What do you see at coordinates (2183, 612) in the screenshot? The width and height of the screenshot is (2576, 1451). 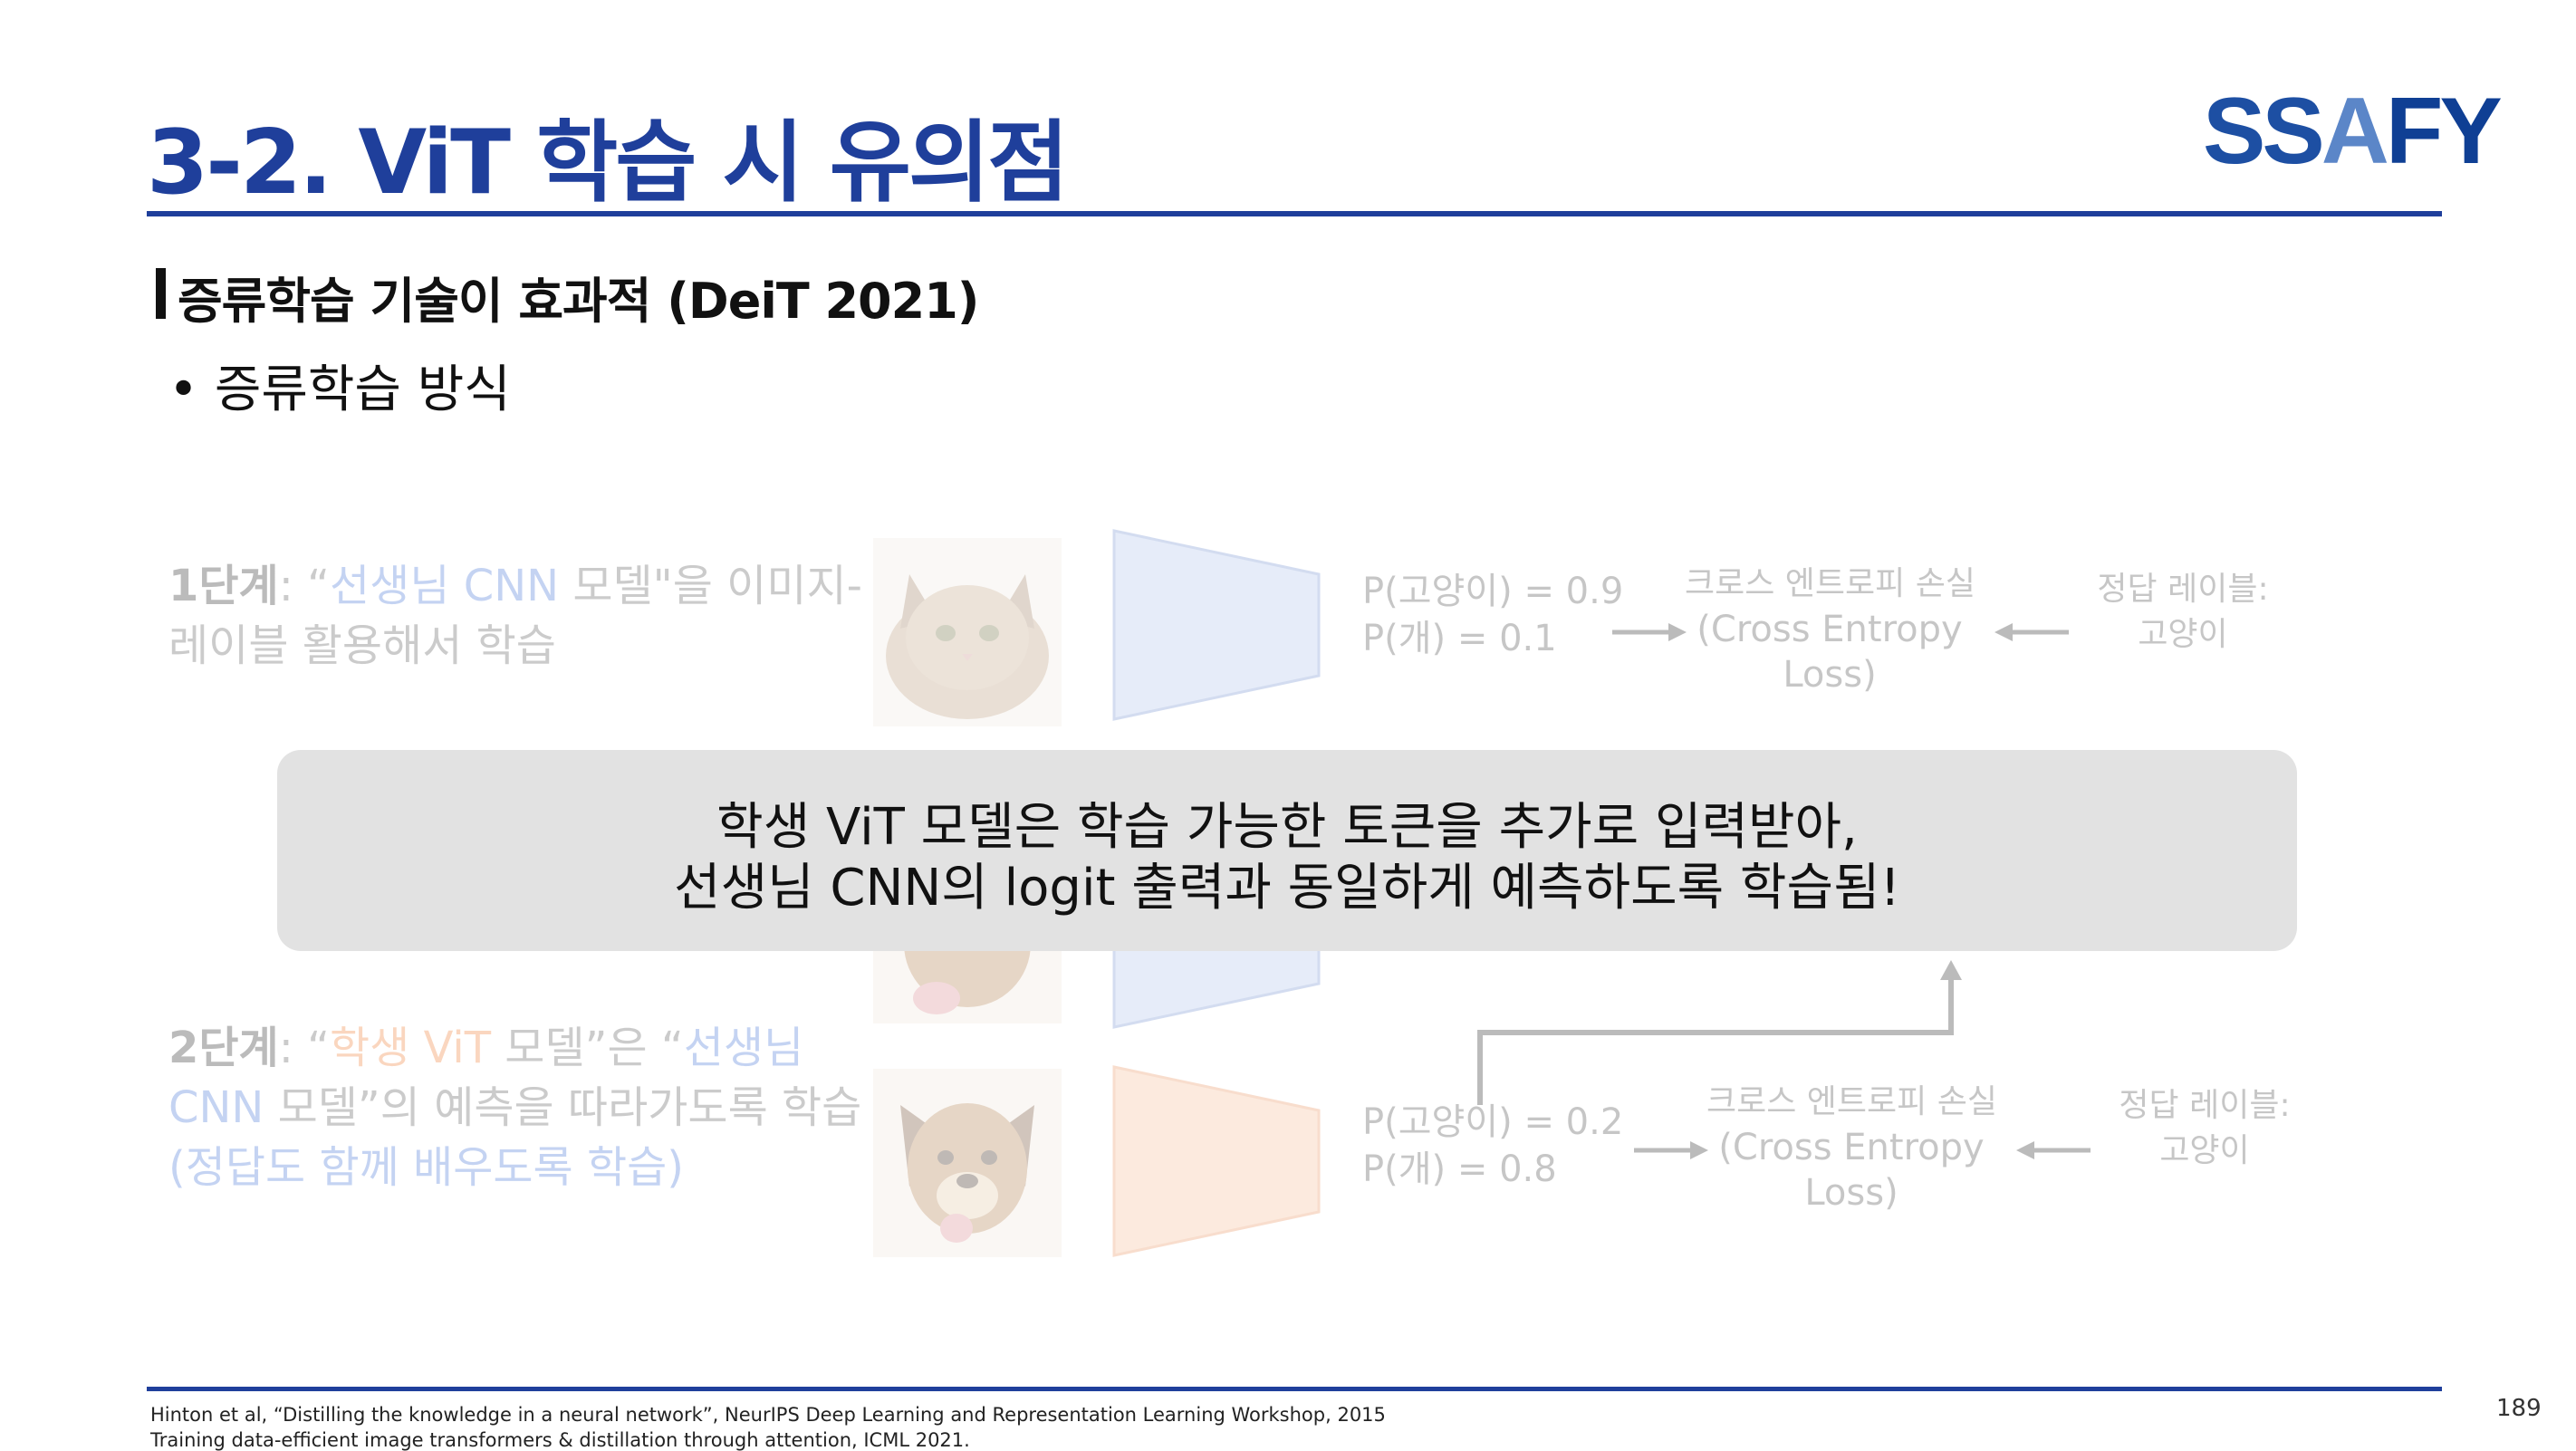 I see `step1-label: 정답 레이블: 고양이` at bounding box center [2183, 612].